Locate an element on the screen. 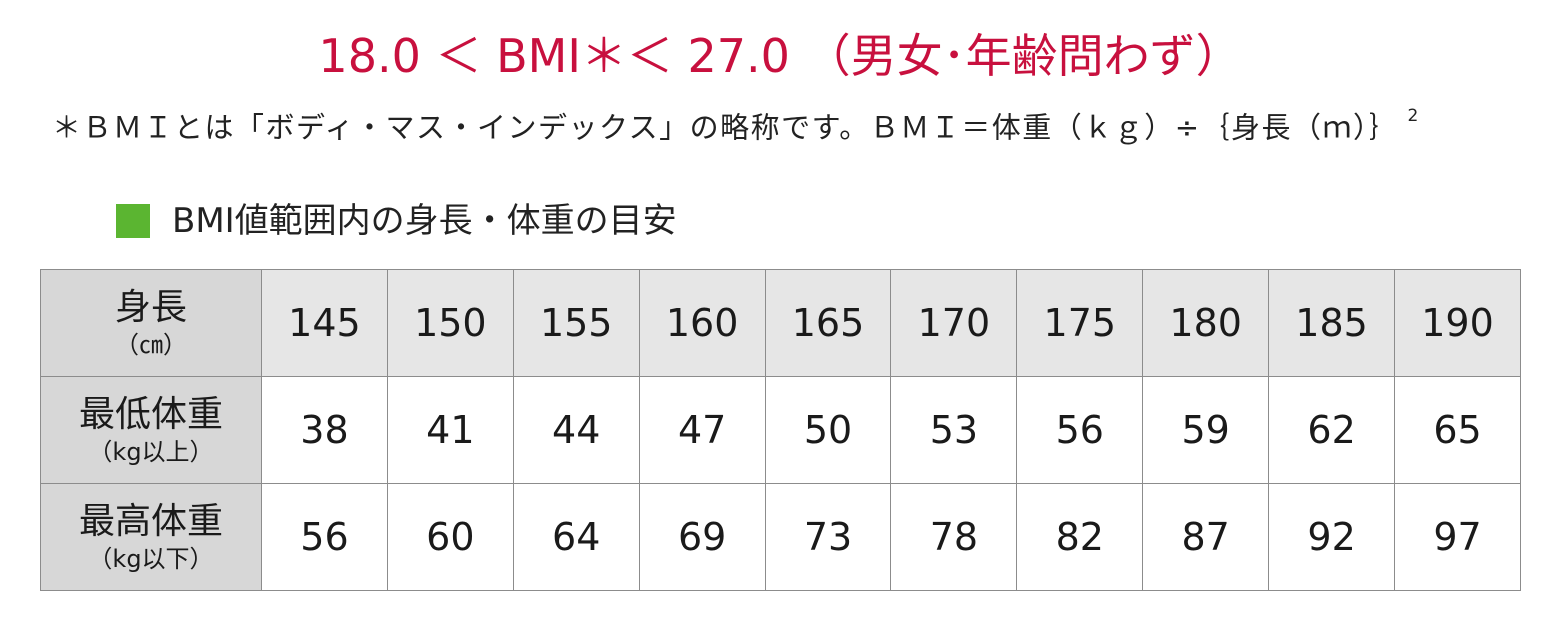 The width and height of the screenshot is (1560, 642). table-cell: 50 is located at coordinates (828, 430).